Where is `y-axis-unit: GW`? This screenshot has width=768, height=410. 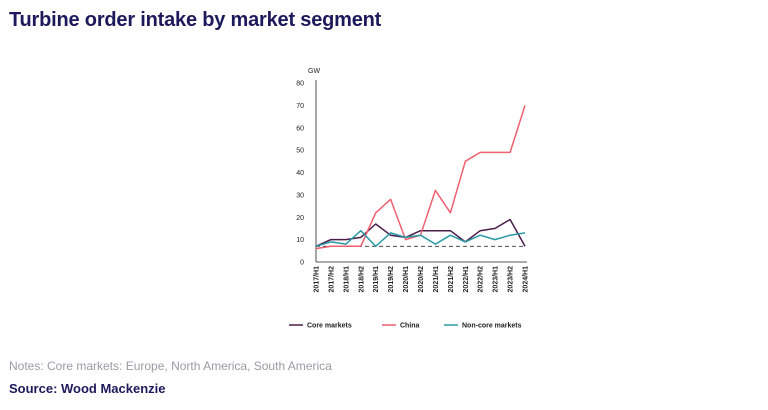 y-axis-unit: GW is located at coordinates (314, 71).